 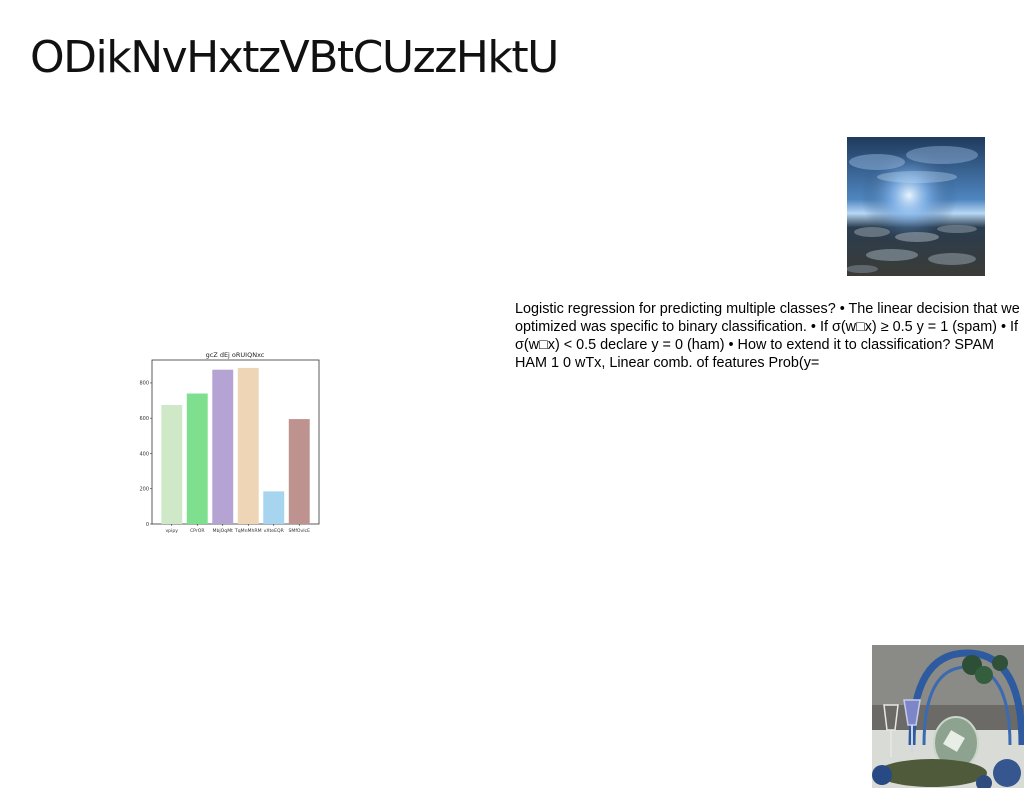 What do you see at coordinates (299, 471) in the screenshot?
I see `chart-bar-SMfOvIcE` at bounding box center [299, 471].